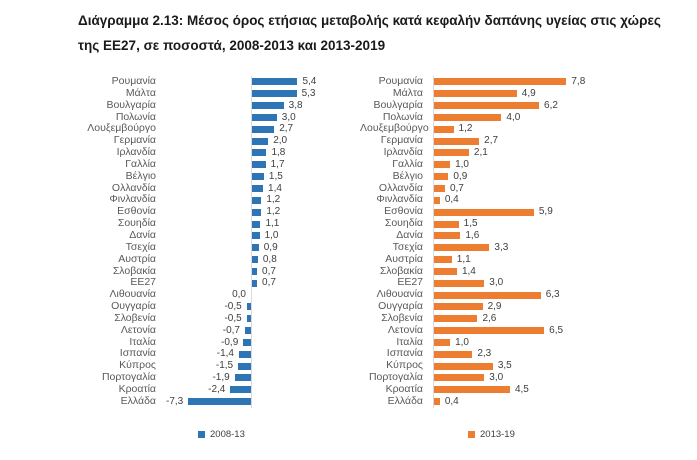 The height and width of the screenshot is (460, 697). What do you see at coordinates (504, 366) in the screenshot?
I see `value-label: 3,5` at bounding box center [504, 366].